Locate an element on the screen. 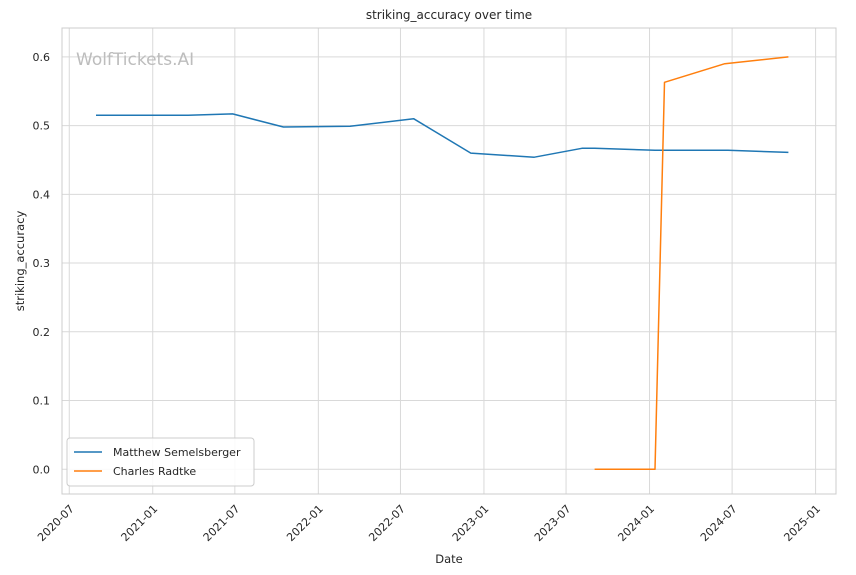  y-tick-label: 0.3 is located at coordinates (42, 263).